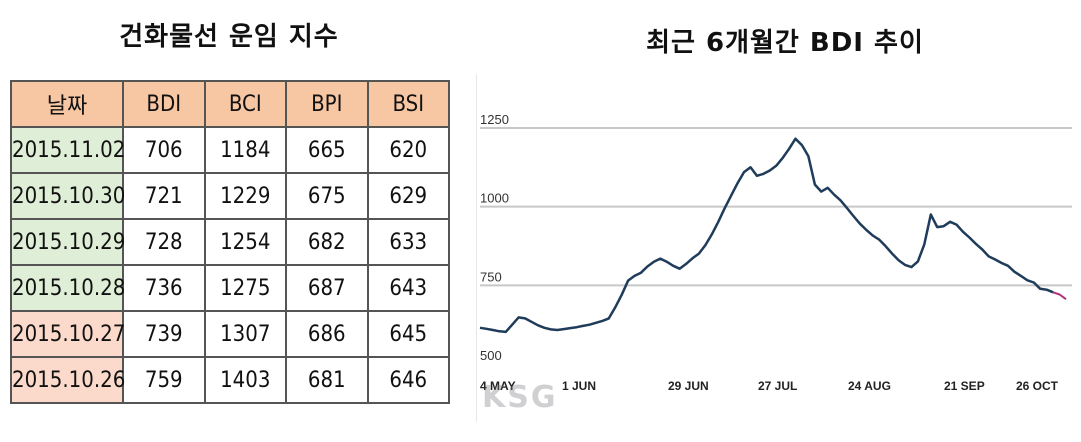 This screenshot has height=442, width=1081. Describe the element at coordinates (491, 355) in the screenshot. I see `y-tick-label: 500` at that location.